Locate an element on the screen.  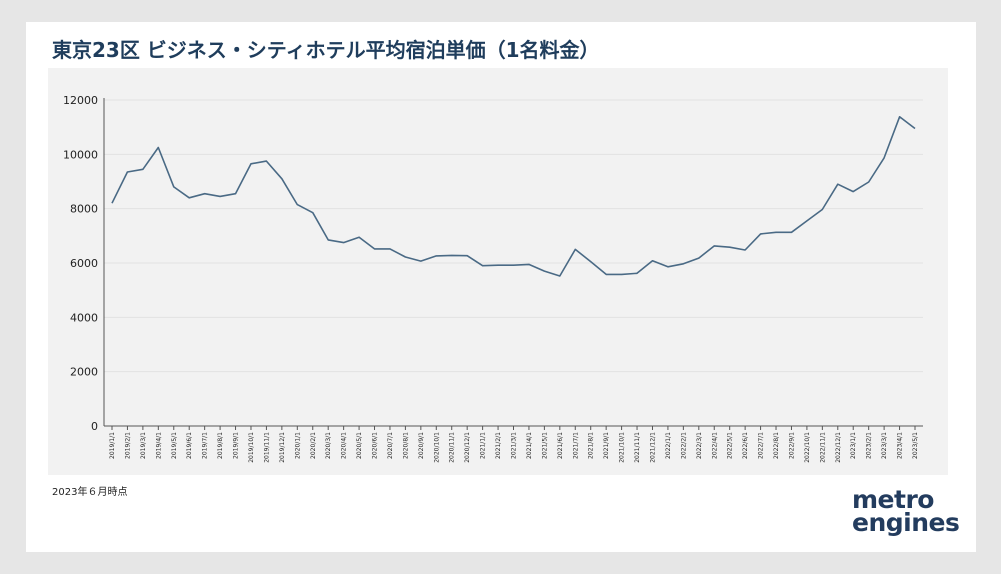
x-tick-label: 2021/6/1 is located at coordinates (560, 445).